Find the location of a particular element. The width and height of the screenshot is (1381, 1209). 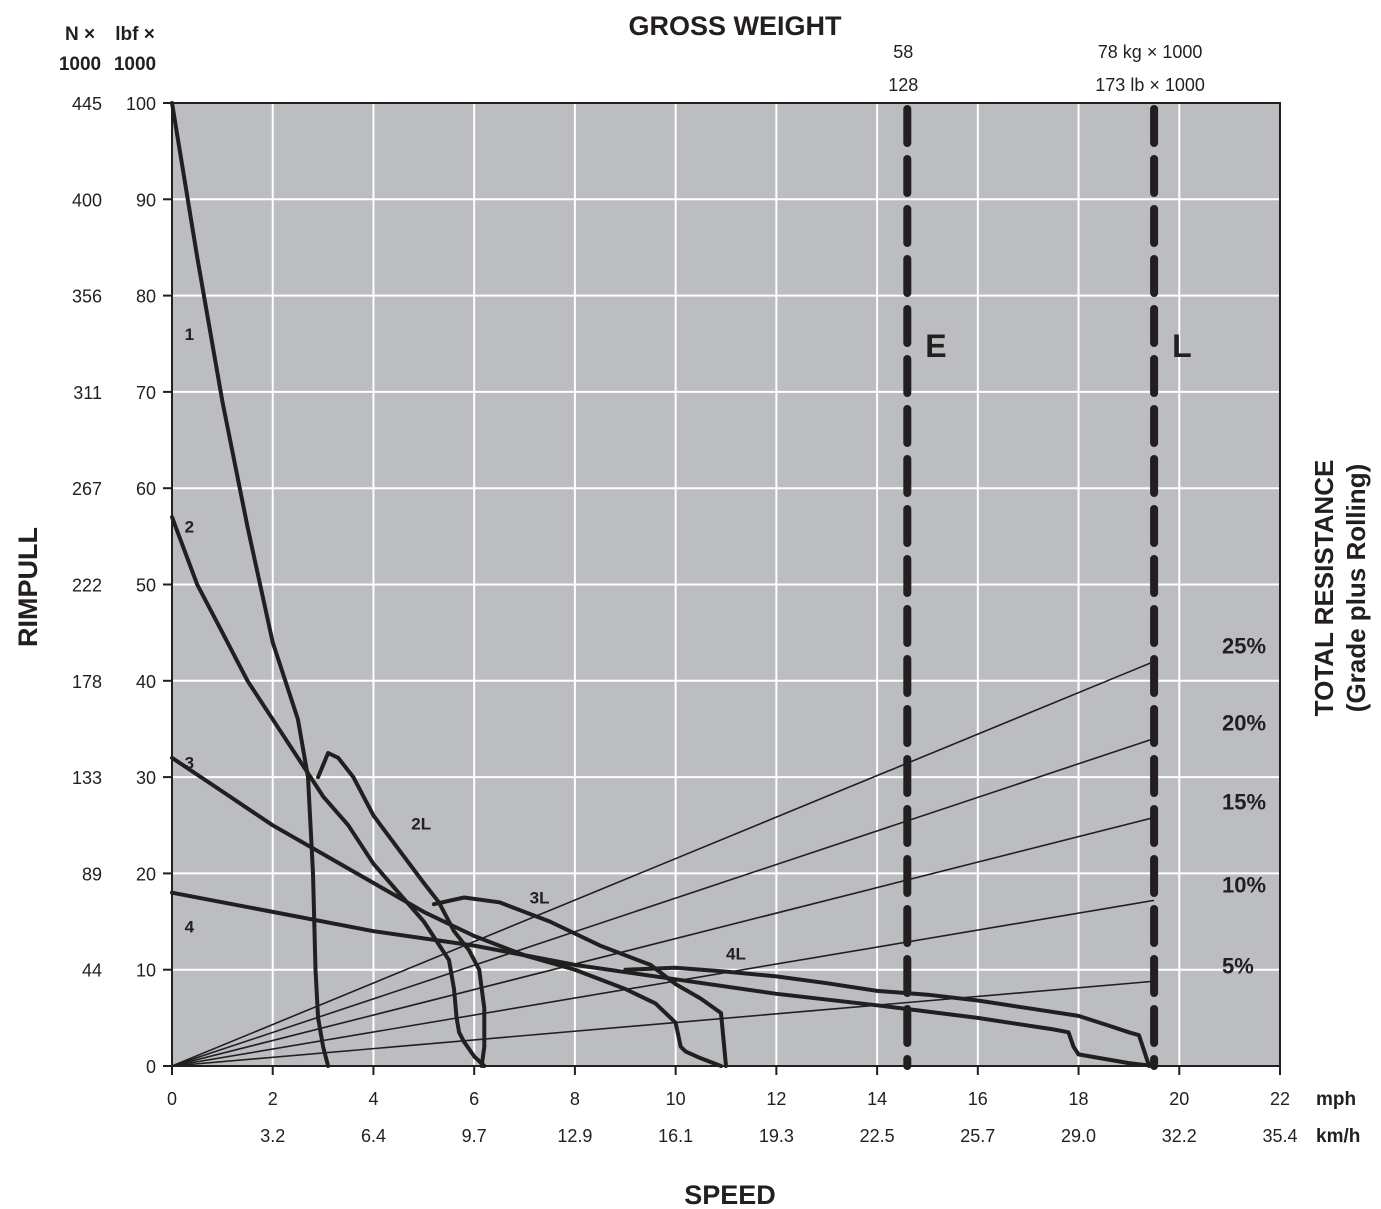

resistance-label: 5% is located at coordinates (1238, 965).